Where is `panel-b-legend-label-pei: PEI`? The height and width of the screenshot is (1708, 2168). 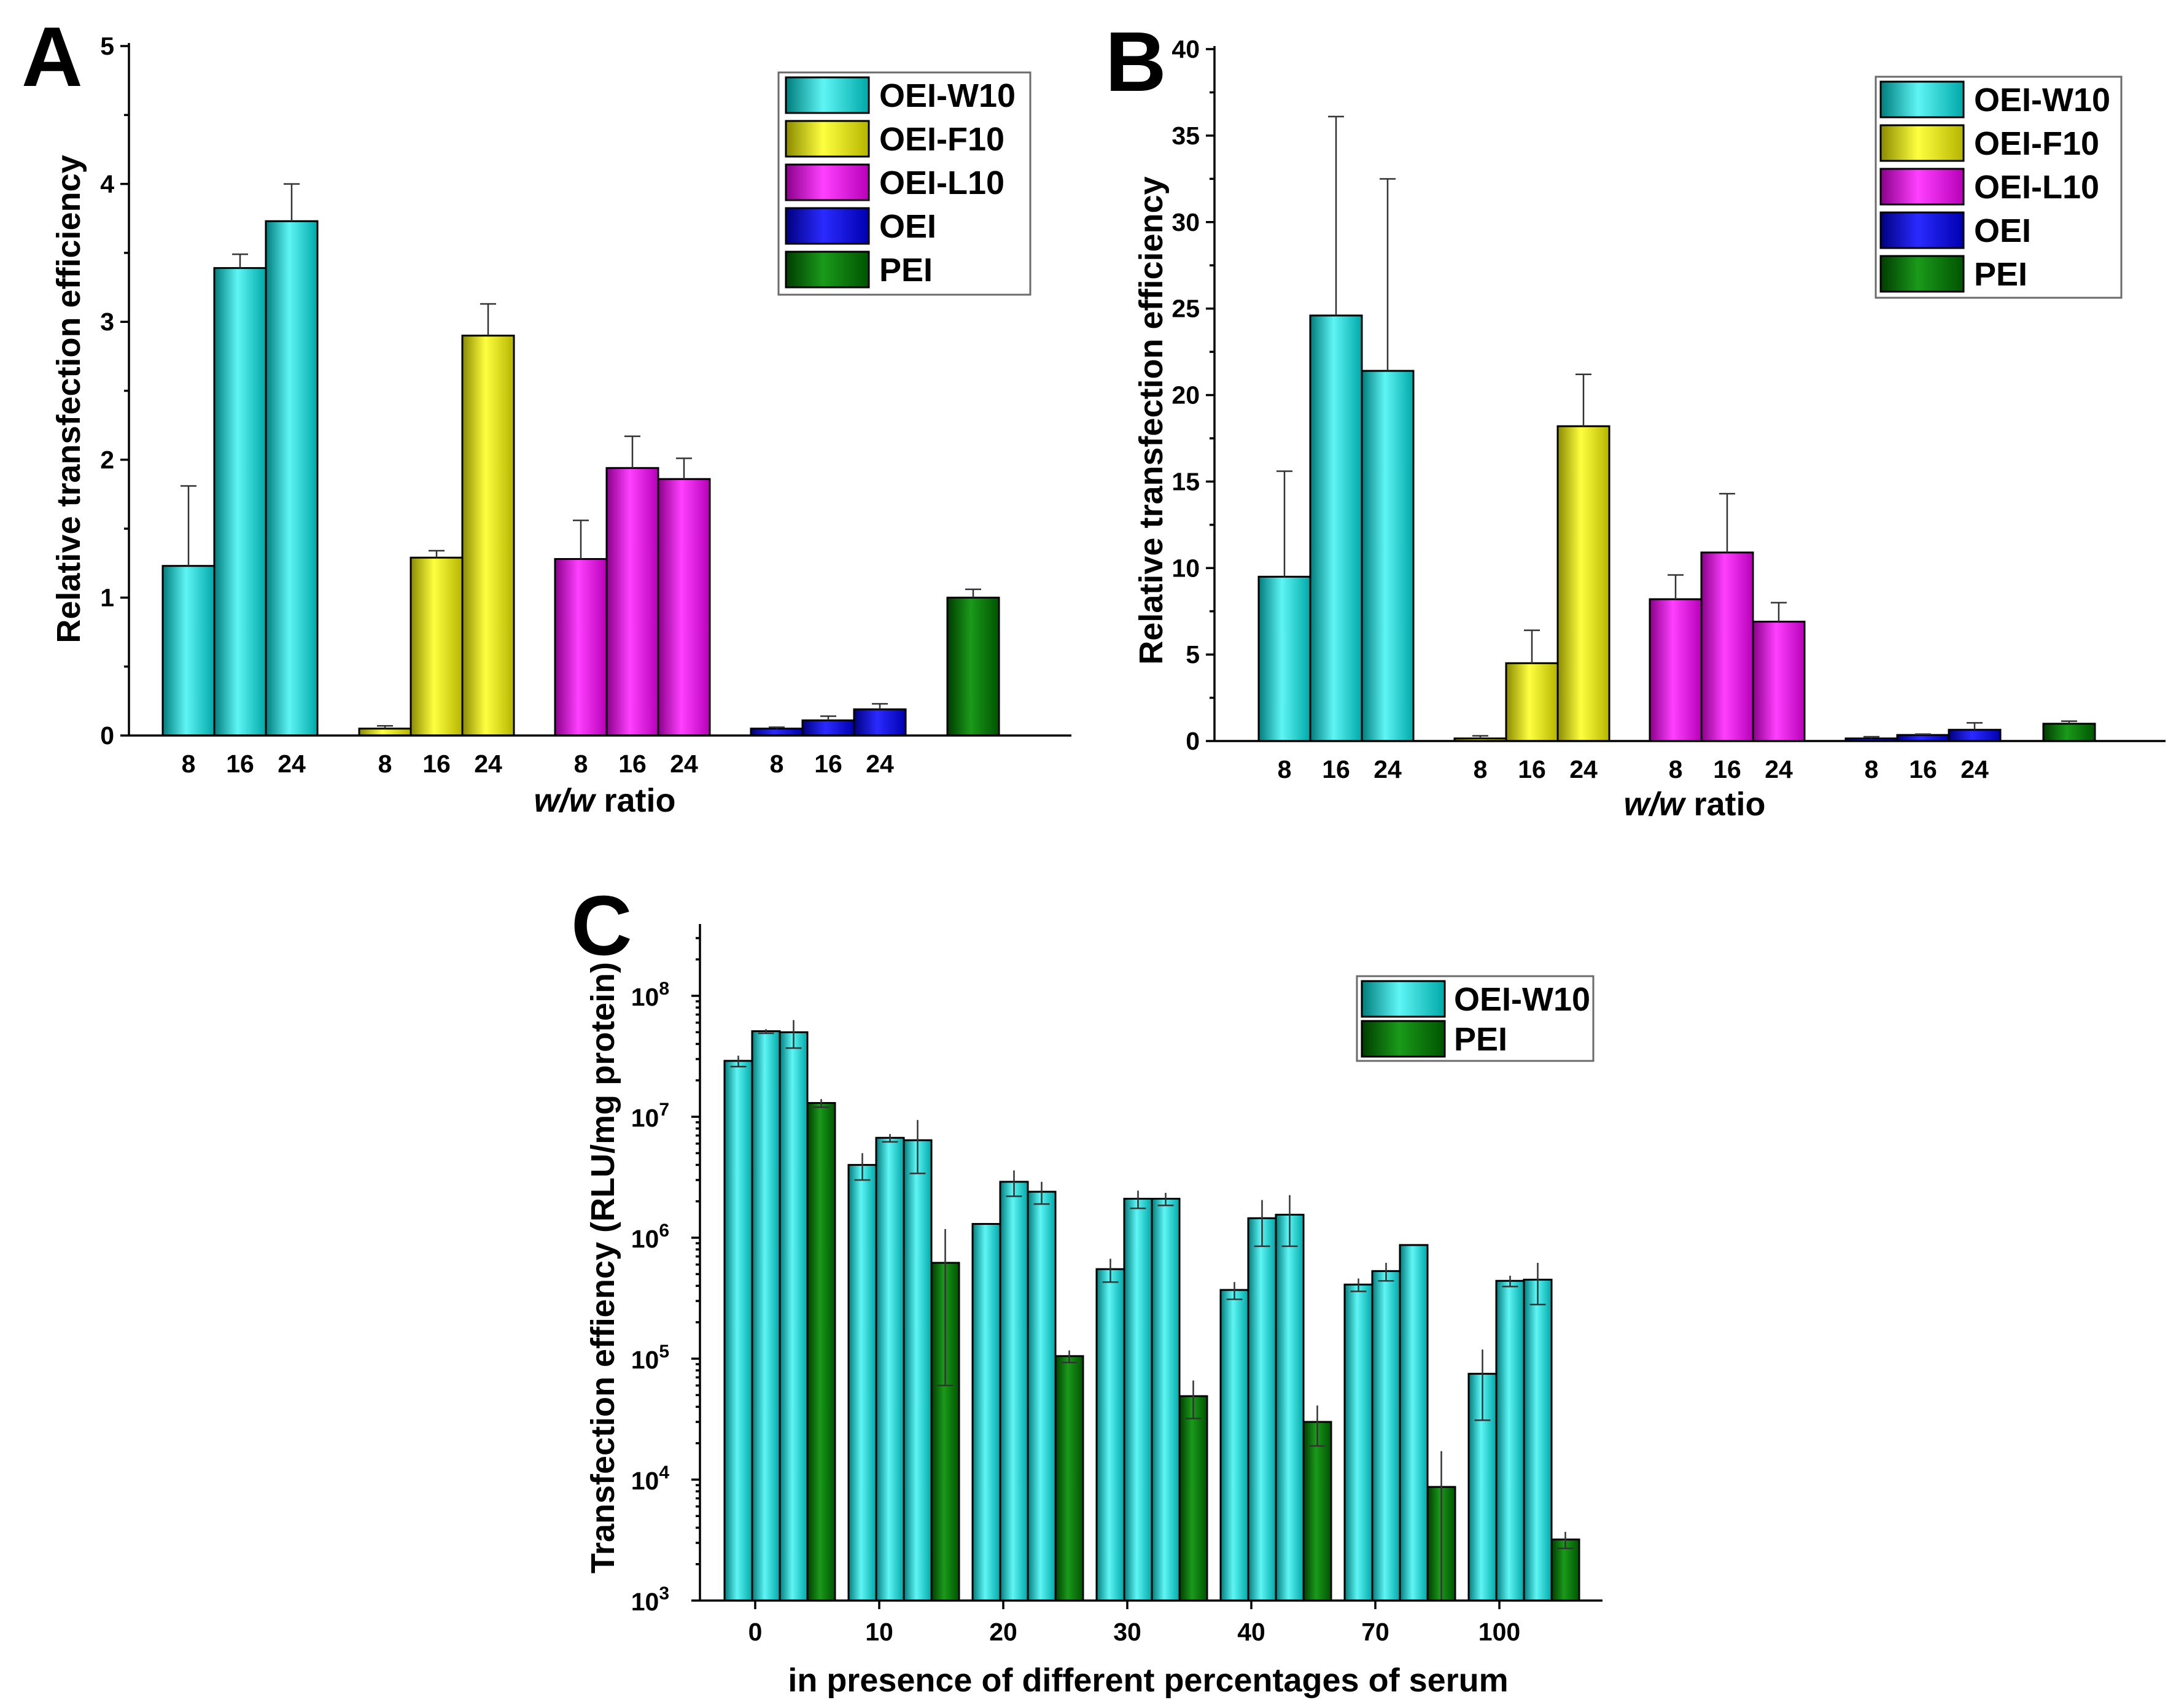 panel-b-legend-label-pei: PEI is located at coordinates (2000, 274).